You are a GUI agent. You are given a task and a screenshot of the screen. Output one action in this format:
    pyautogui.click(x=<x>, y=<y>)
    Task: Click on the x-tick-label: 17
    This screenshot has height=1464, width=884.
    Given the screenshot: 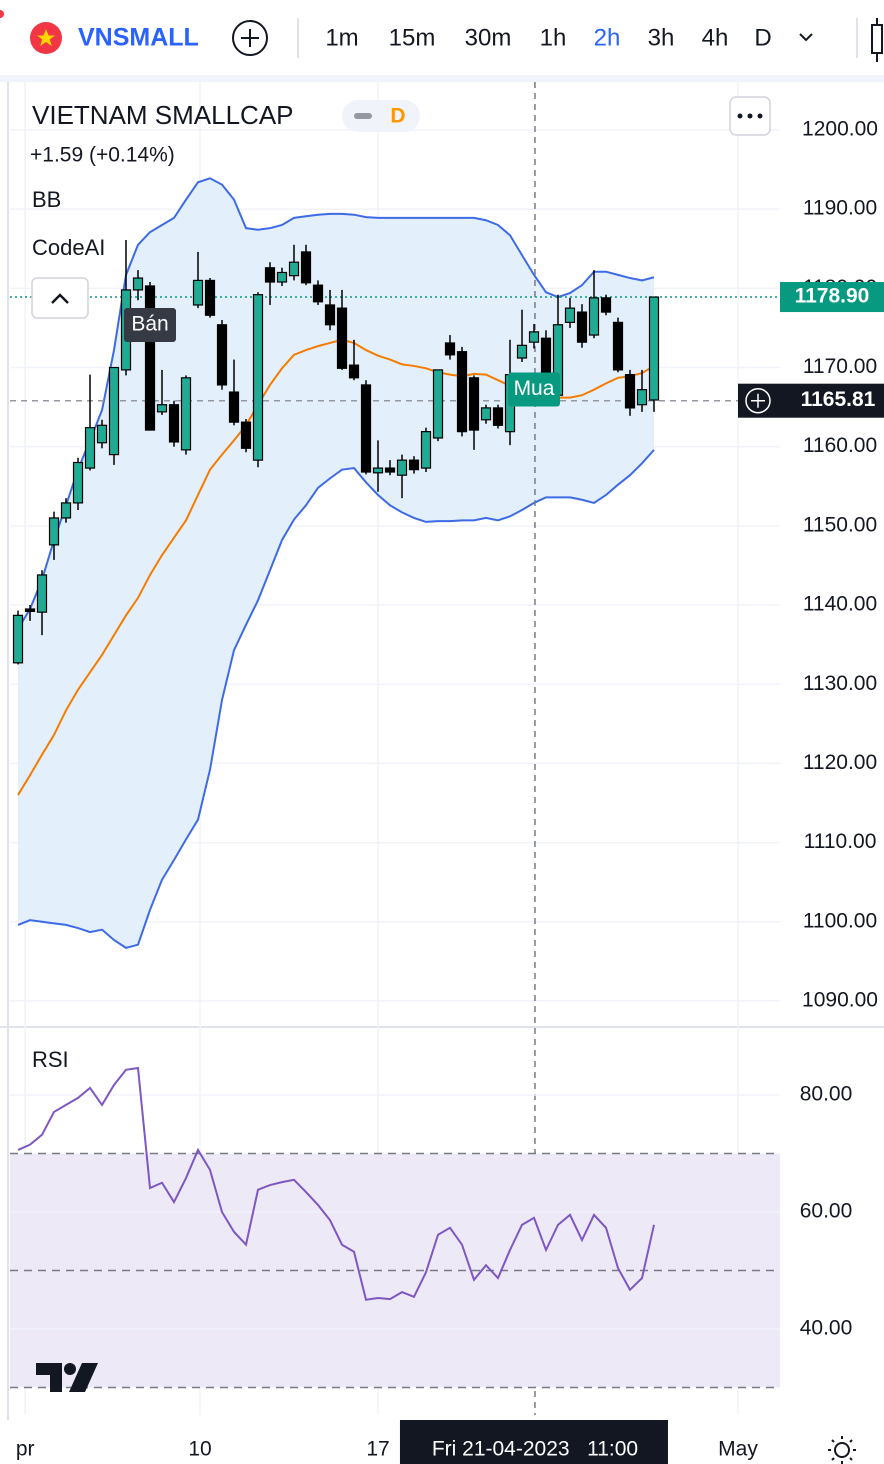 What is the action you would take?
    pyautogui.click(x=377, y=1449)
    